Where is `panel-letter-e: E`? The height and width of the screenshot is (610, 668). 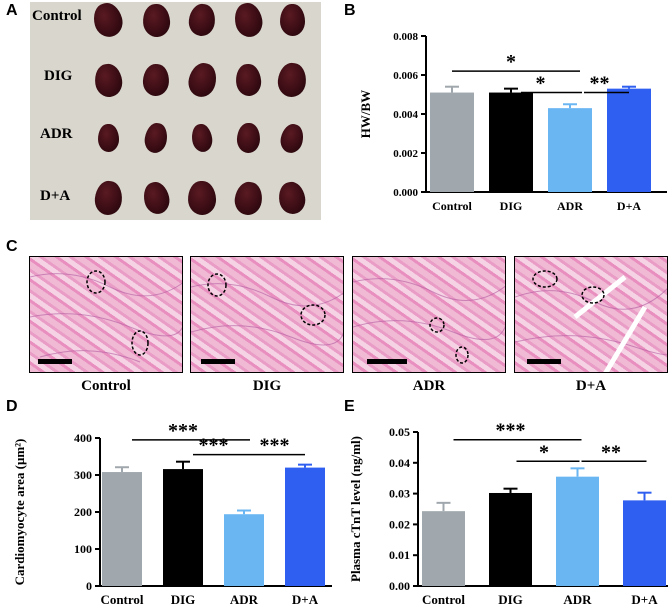 panel-letter-e: E is located at coordinates (349, 406).